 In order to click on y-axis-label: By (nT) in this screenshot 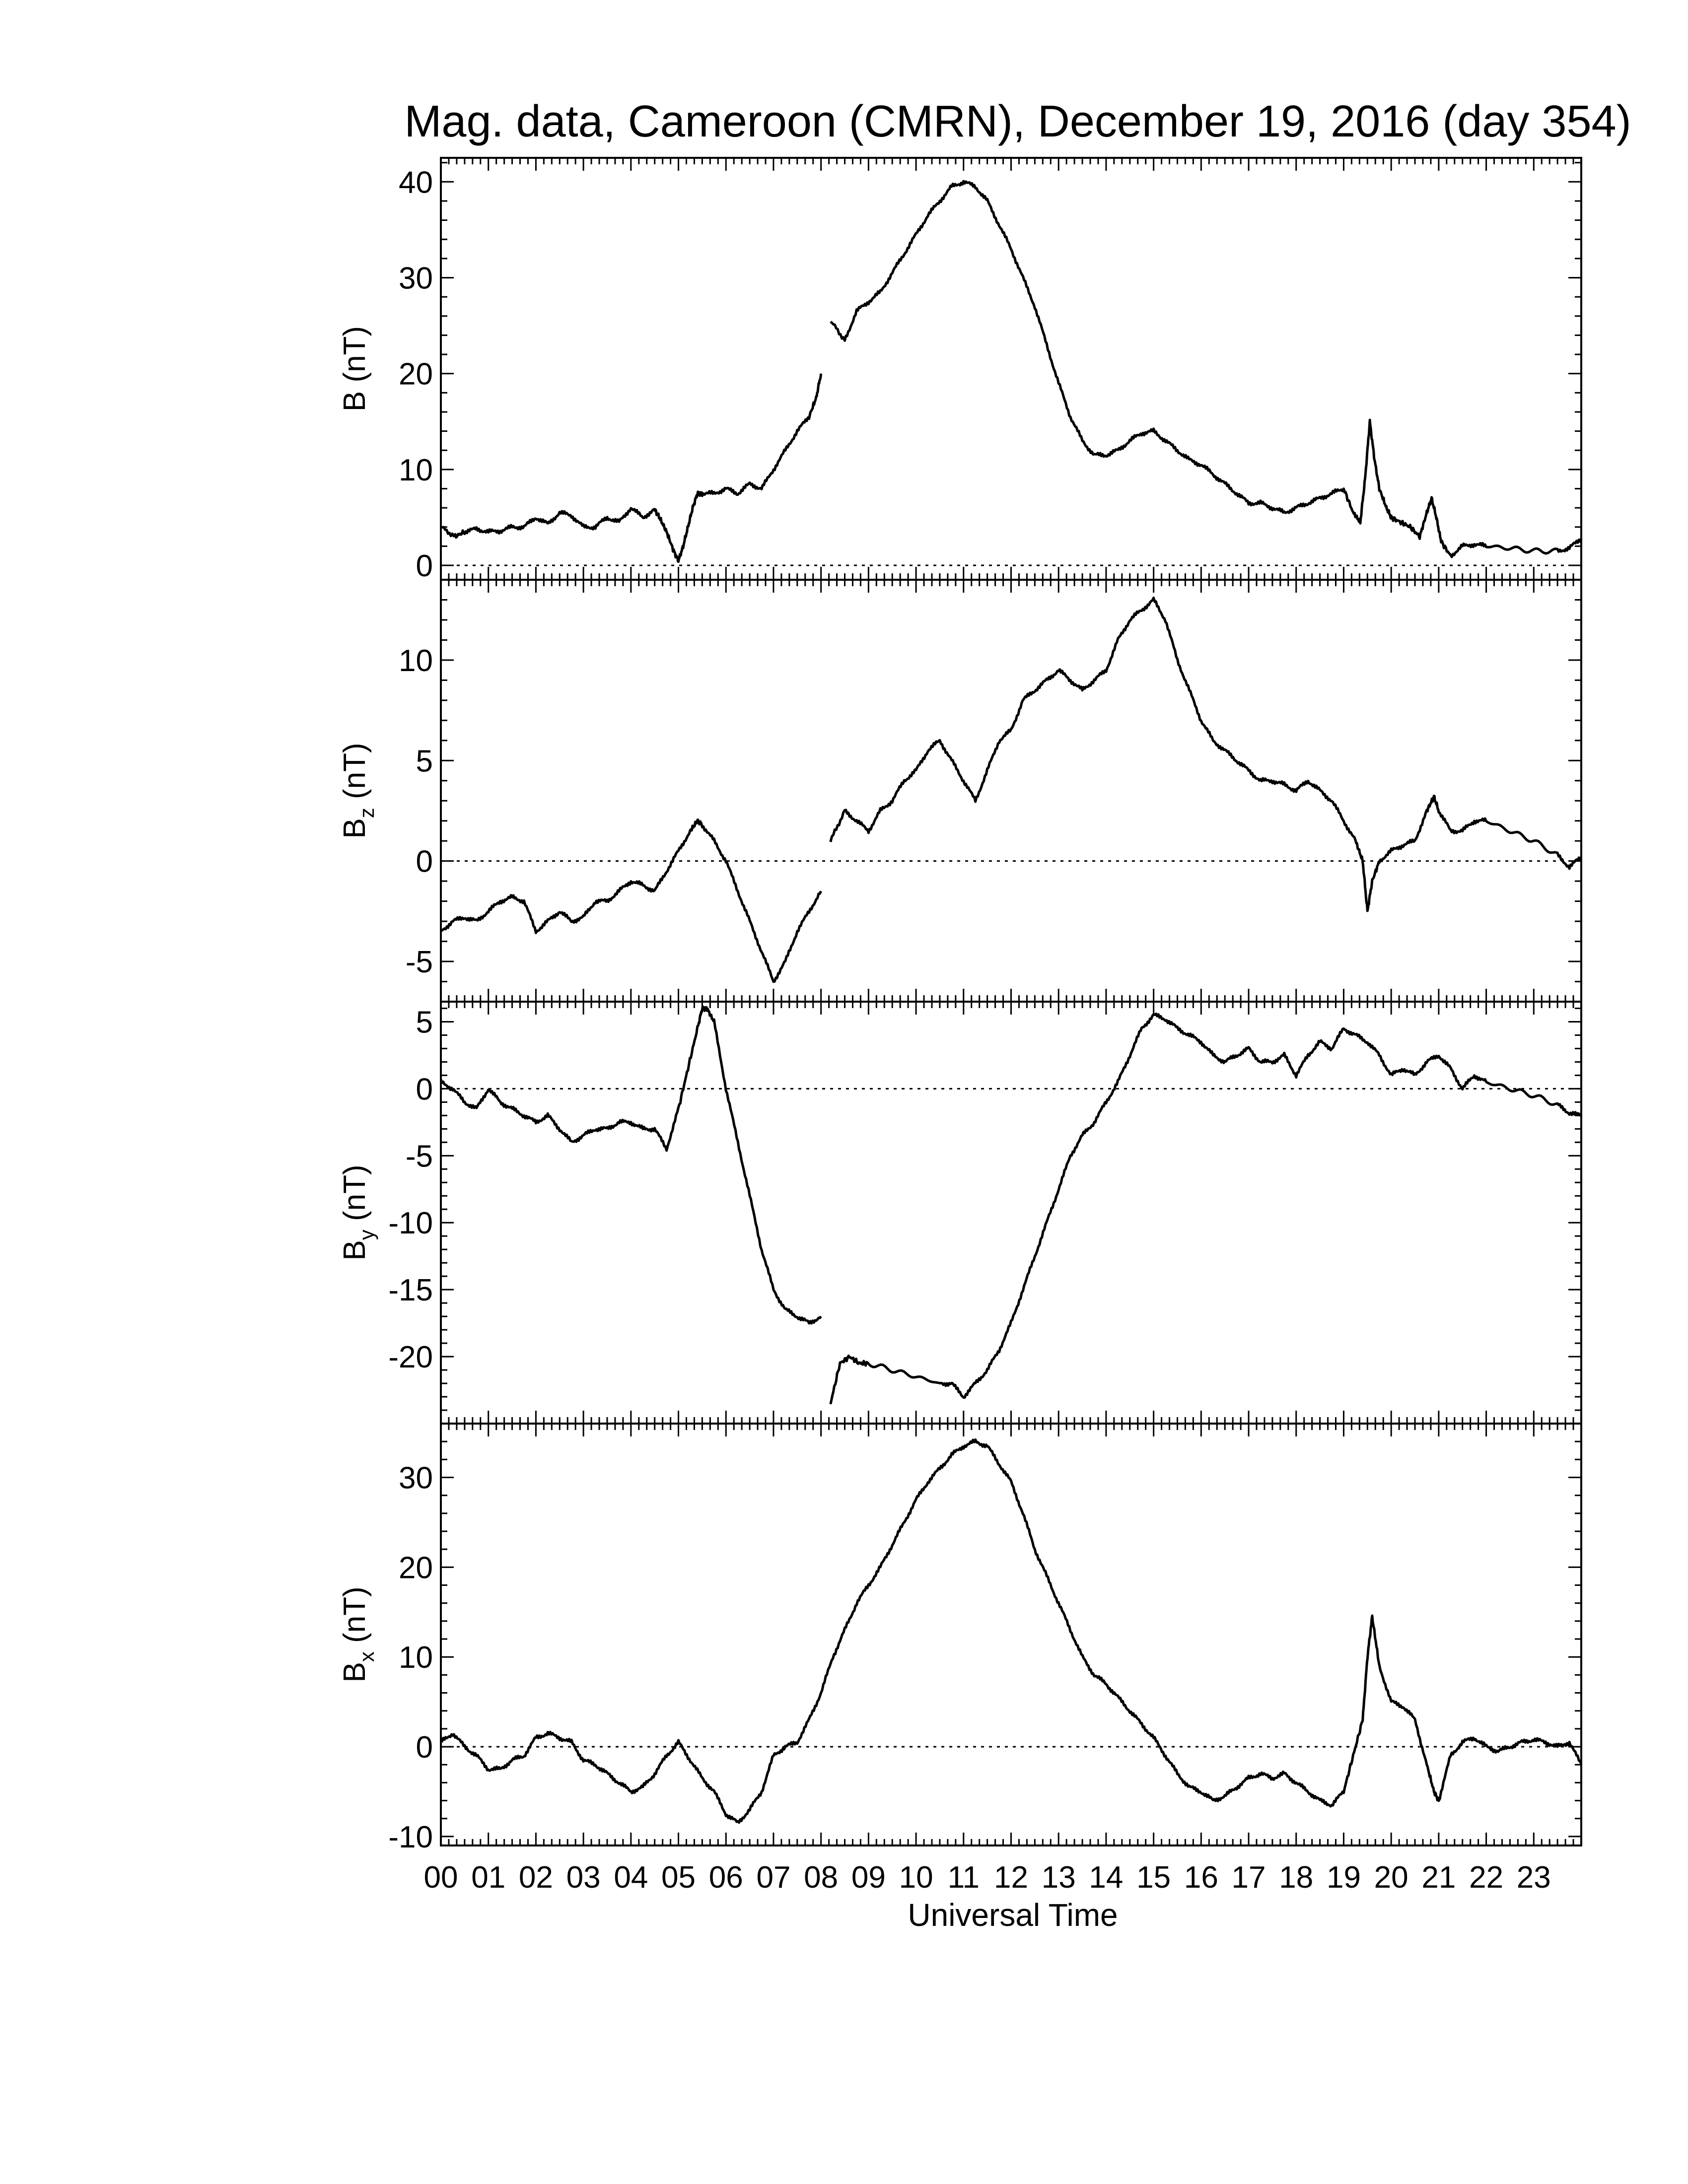, I will do `click(358, 1212)`.